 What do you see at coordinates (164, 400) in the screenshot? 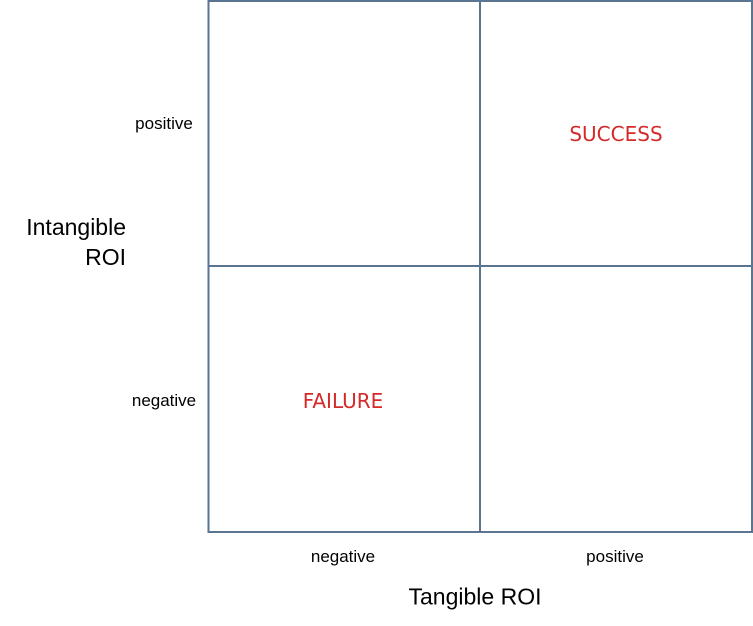
I see `y-level-label: negative` at bounding box center [164, 400].